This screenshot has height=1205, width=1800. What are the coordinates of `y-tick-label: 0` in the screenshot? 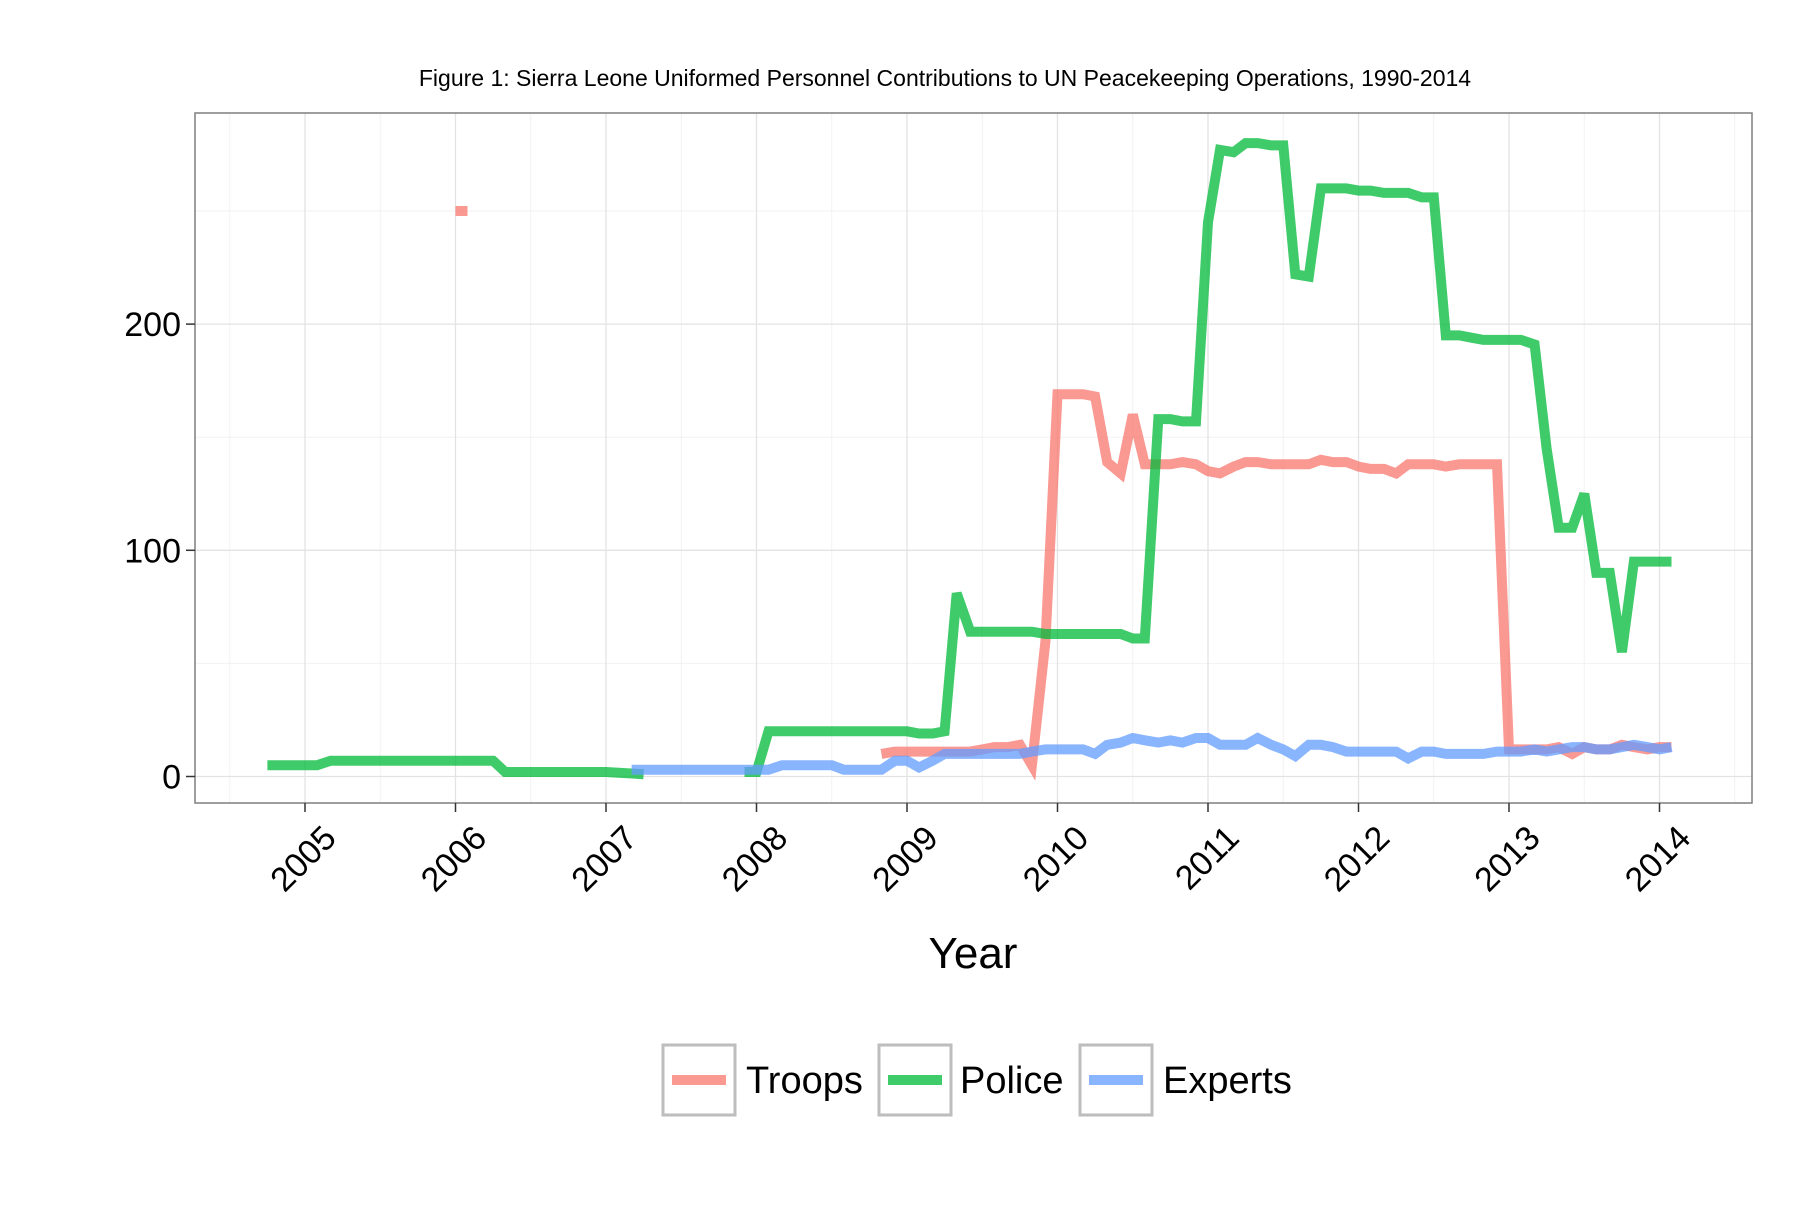 It's located at (171, 778).